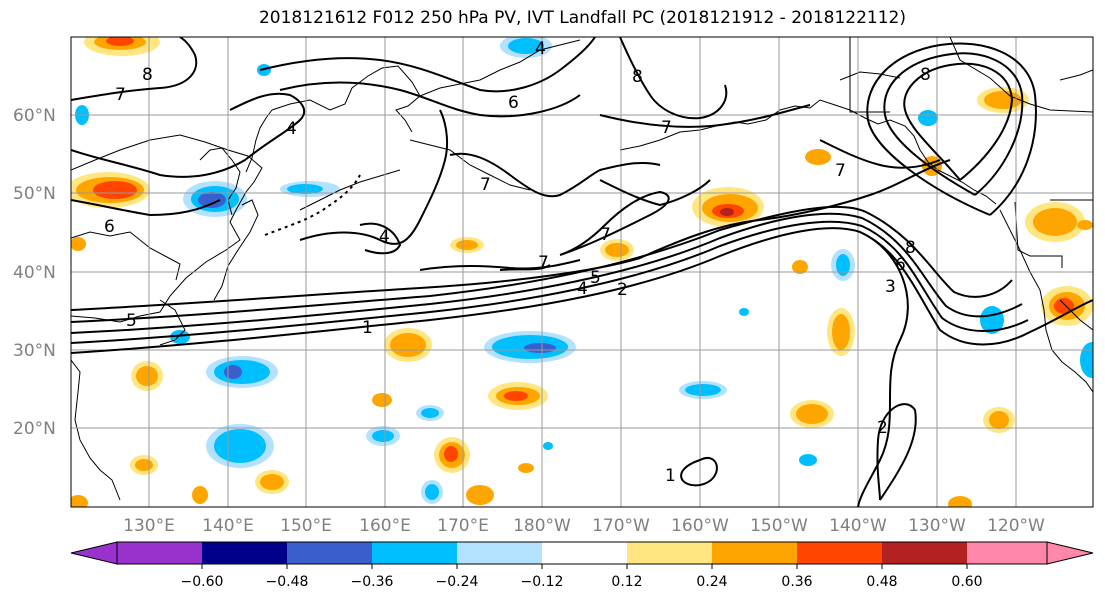 Image resolution: width=1105 pixels, height=601 pixels. I want to click on colorbar-ticks, so click(584, 566).